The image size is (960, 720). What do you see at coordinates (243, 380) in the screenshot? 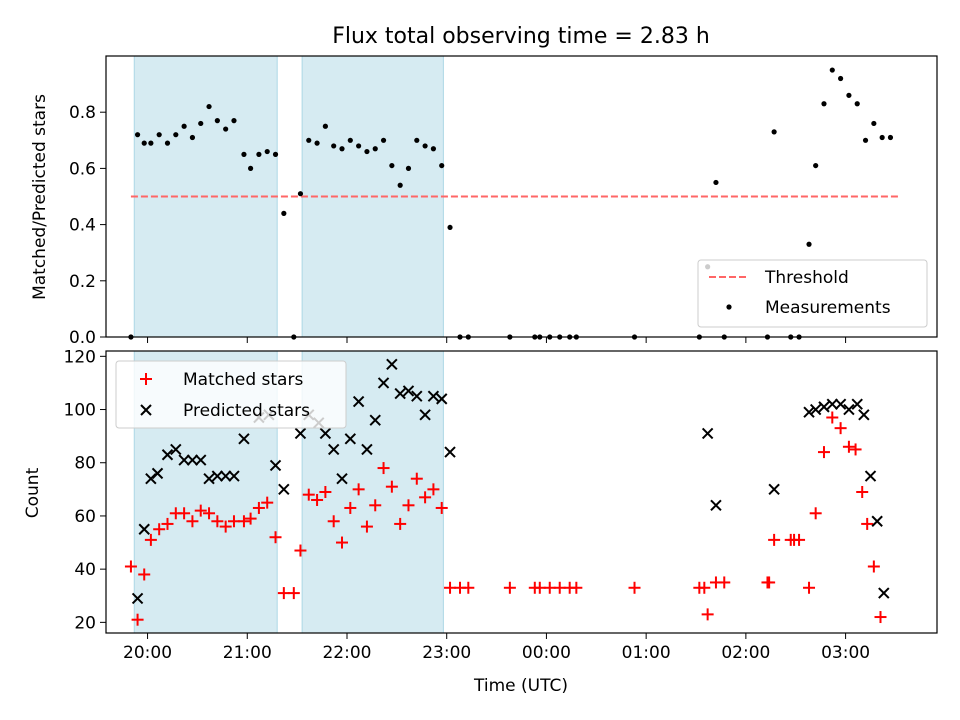
I see `legend-matched-label: Matched stars` at bounding box center [243, 380].